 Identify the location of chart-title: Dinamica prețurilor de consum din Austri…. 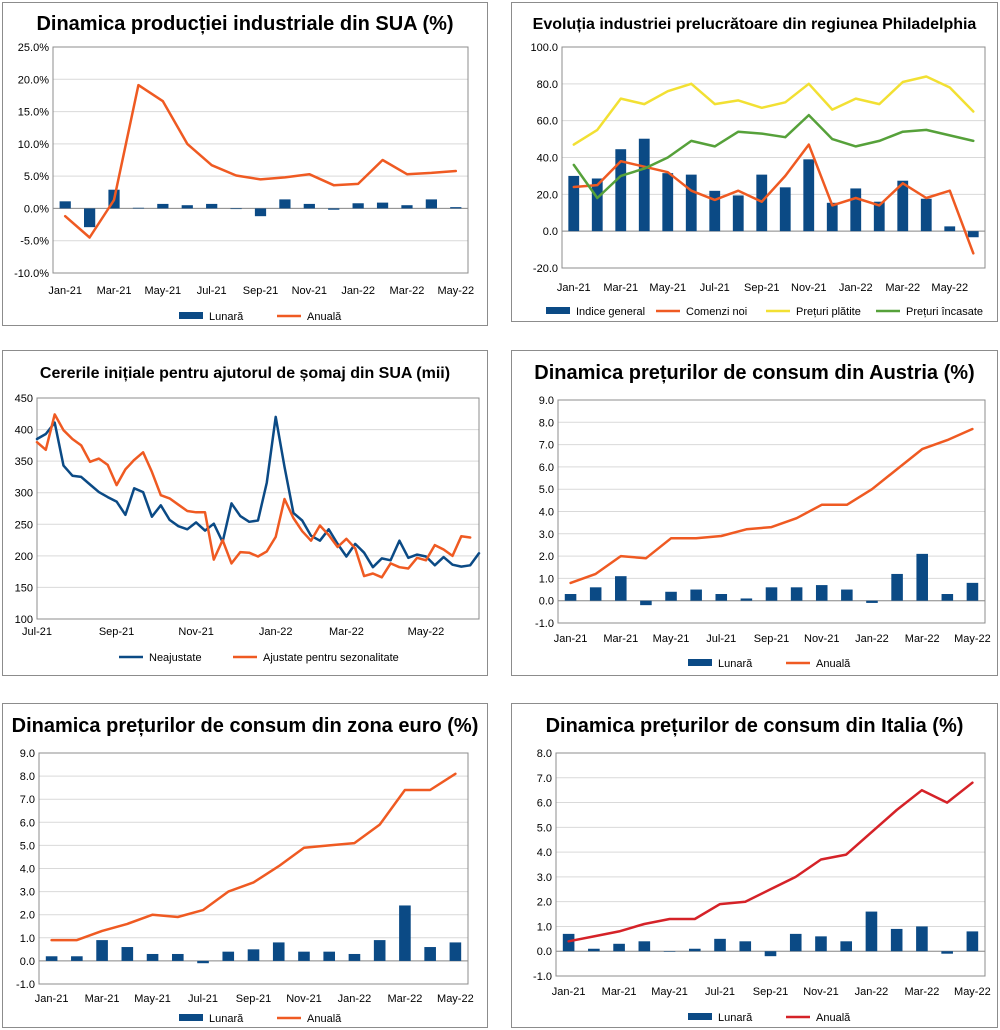
(754, 373).